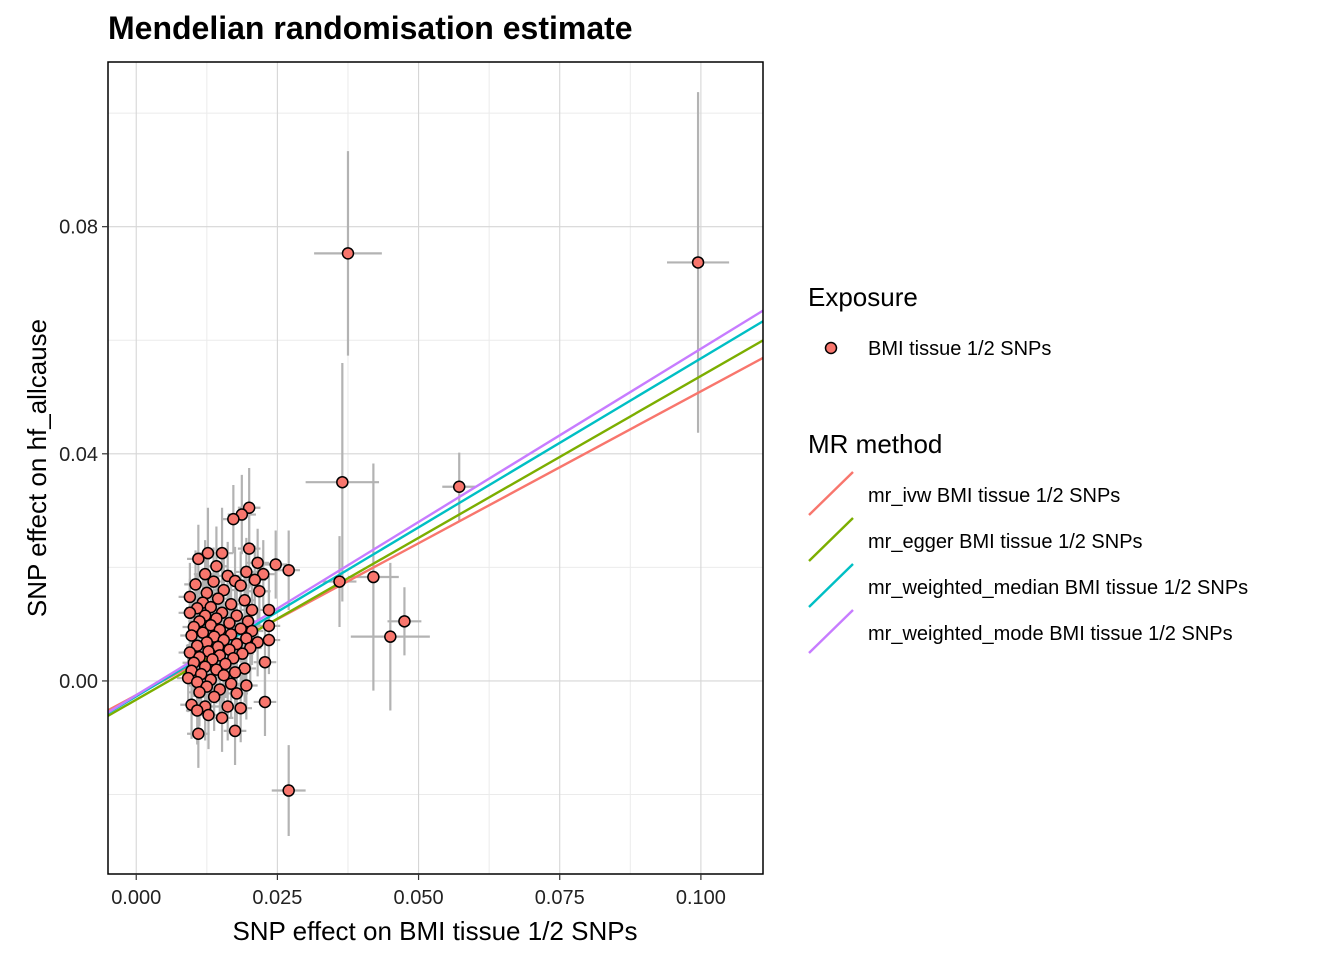 The width and height of the screenshot is (1344, 960). I want to click on x-axis-title: SNP effect on BMI tissue 1/2 SNPs, so click(434, 931).